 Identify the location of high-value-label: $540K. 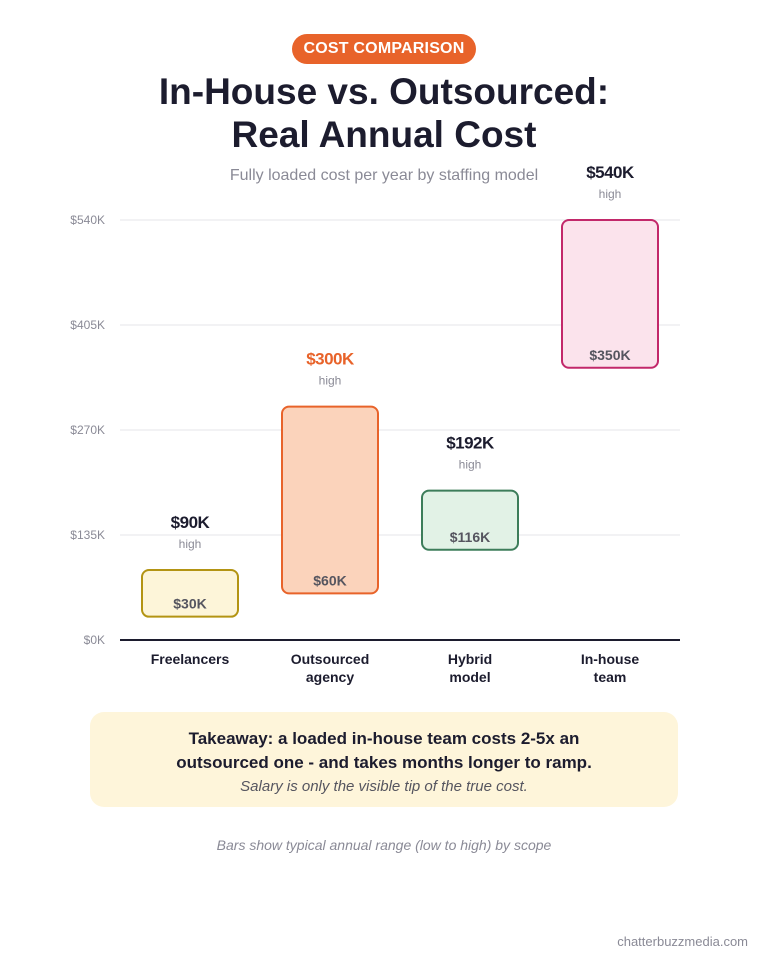
(610, 172).